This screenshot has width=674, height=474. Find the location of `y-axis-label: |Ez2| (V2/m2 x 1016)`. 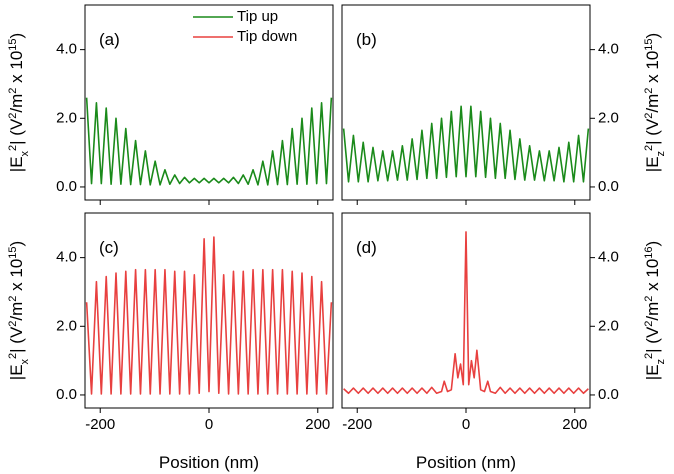

y-axis-label: |Ez2| (V2/m2 x 1016) is located at coordinates (655, 310).